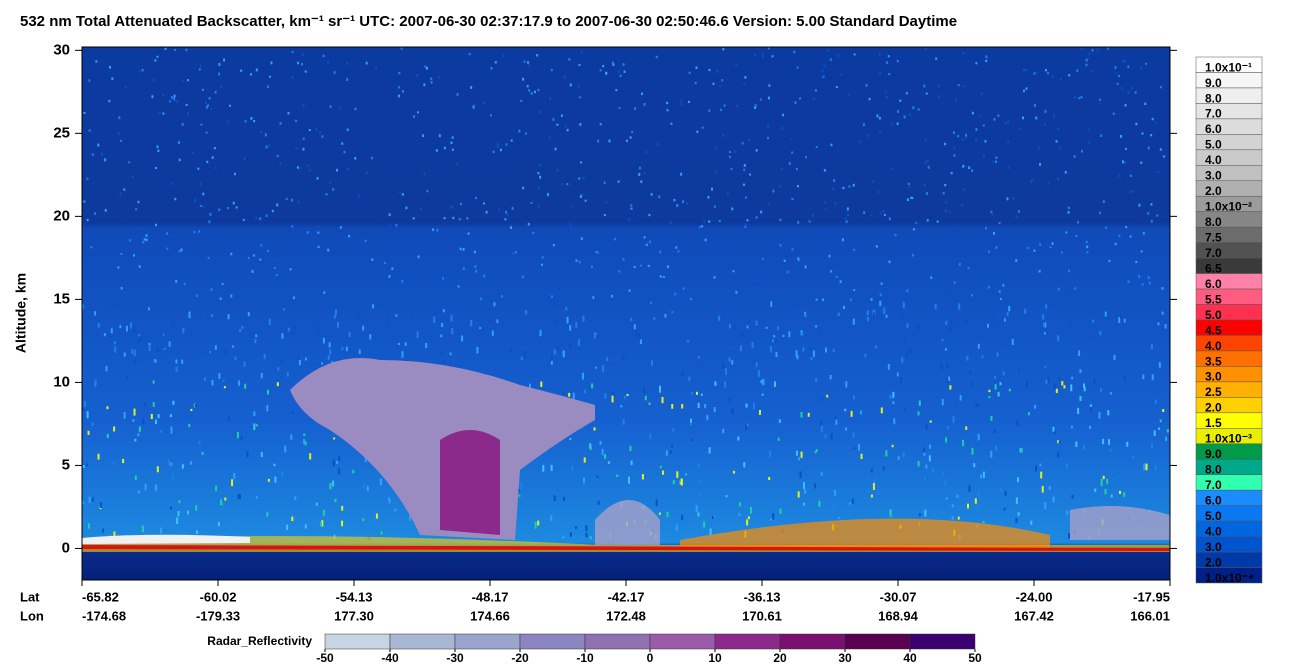 The height and width of the screenshot is (672, 1300). I want to click on radar-tick-label: 40, so click(910, 658).